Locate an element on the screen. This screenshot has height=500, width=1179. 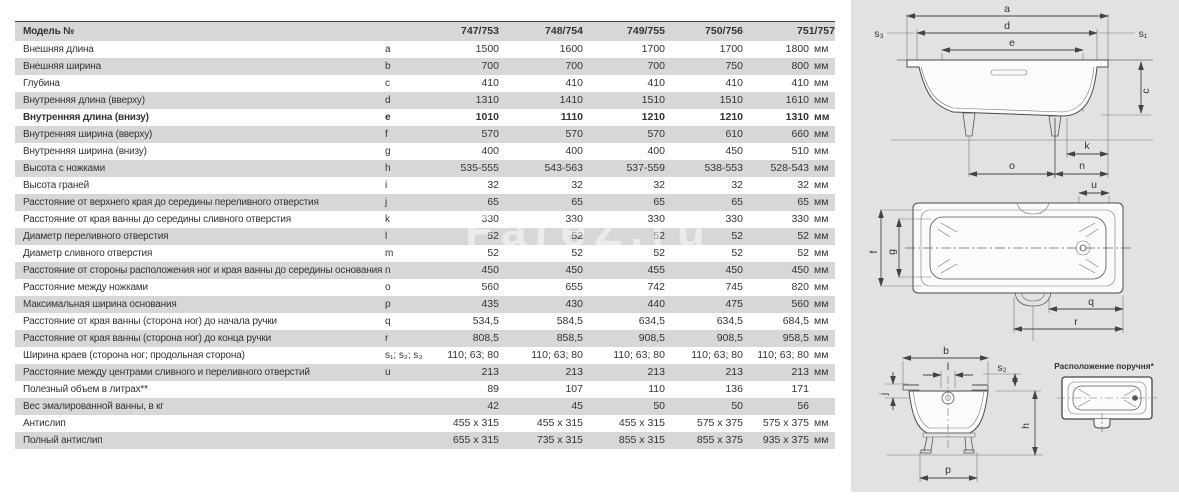
value-cell: 575 x 375 is located at coordinates (719, 423).